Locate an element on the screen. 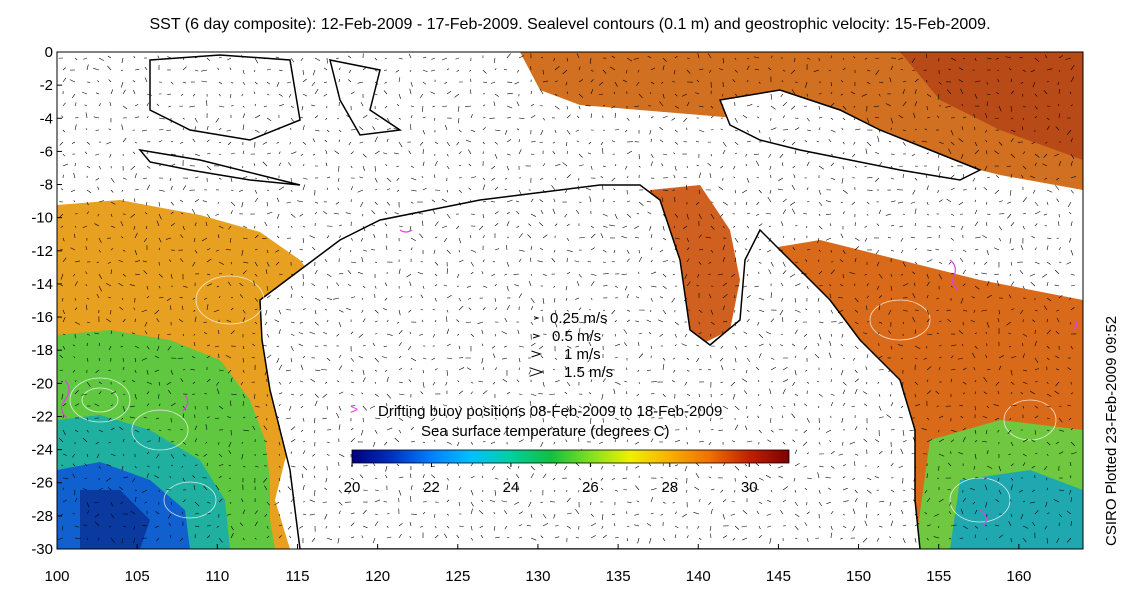 Image resolution: width=1140 pixels, height=600 pixels. colorbar-ticks: 20 22 24 26 28 30 is located at coordinates (551, 479).